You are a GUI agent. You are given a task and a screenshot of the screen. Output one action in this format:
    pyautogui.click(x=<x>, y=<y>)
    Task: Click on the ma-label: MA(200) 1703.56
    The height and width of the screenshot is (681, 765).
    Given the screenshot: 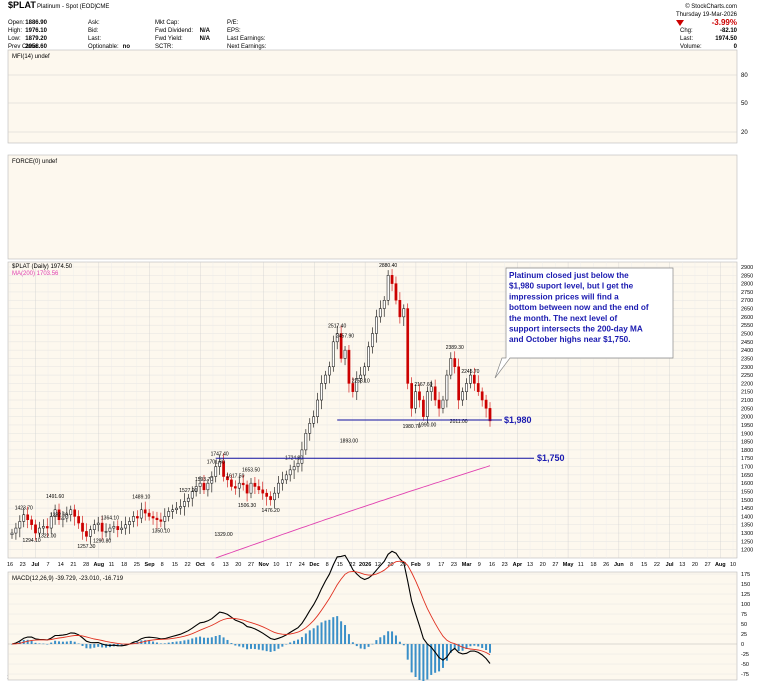 What is the action you would take?
    pyautogui.click(x=35, y=274)
    